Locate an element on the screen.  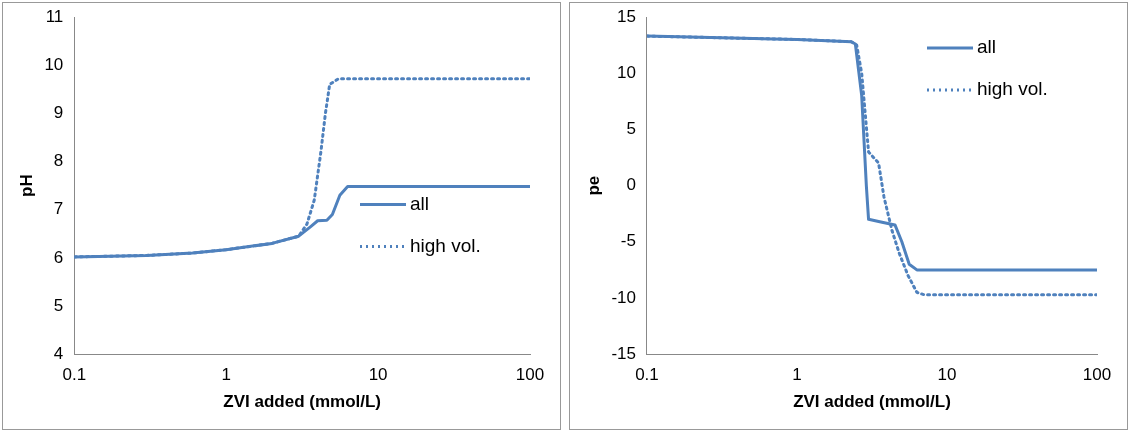
y-tick-label: 4 is located at coordinates (58, 353).